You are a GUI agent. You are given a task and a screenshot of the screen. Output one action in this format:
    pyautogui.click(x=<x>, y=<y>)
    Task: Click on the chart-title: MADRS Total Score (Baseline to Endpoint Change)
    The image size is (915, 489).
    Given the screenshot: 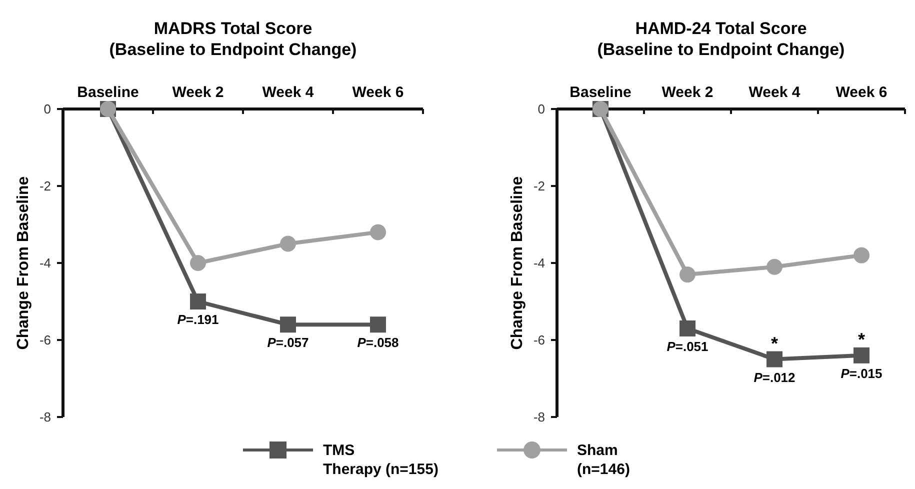 What is the action you would take?
    pyautogui.click(x=233, y=39)
    